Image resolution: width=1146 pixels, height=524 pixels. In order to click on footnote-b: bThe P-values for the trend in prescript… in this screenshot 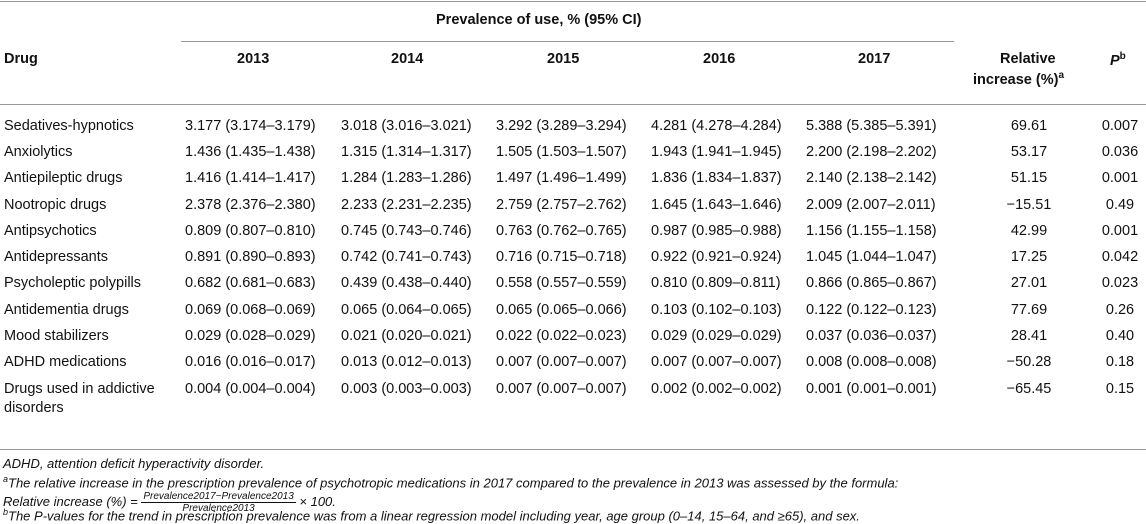, I will do `click(431, 515)`.